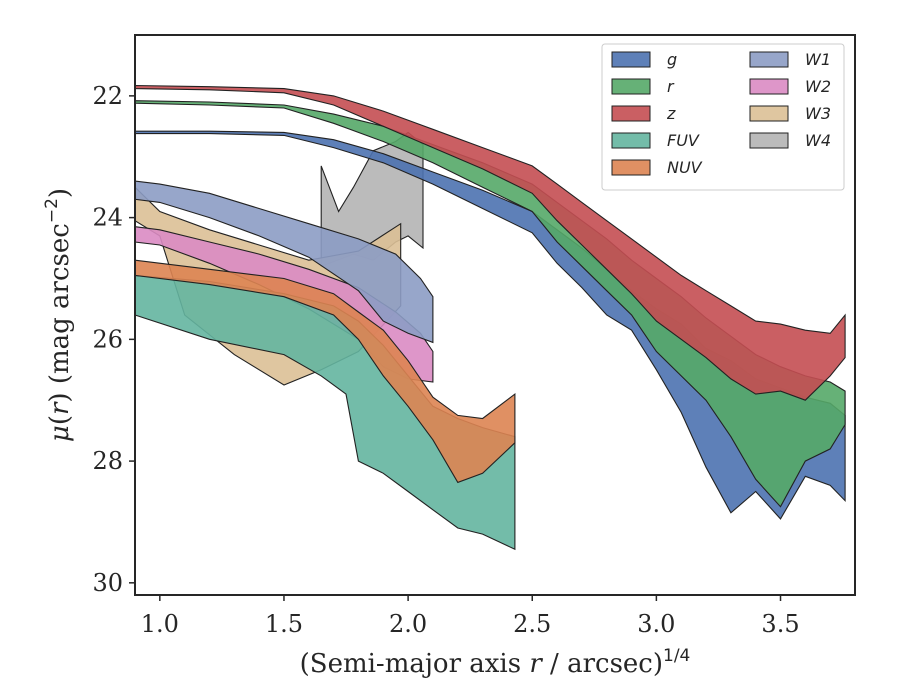 This screenshot has width=900, height=700. Describe the element at coordinates (818, 140) in the screenshot. I see `legend-label-w4: W4` at that location.